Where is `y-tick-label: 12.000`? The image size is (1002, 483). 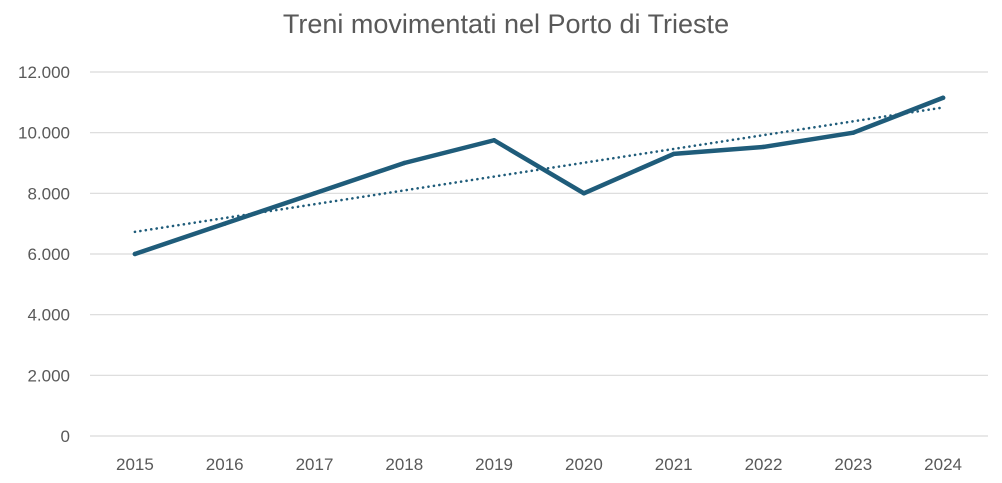
y-tick-label: 12.000 is located at coordinates (44, 72).